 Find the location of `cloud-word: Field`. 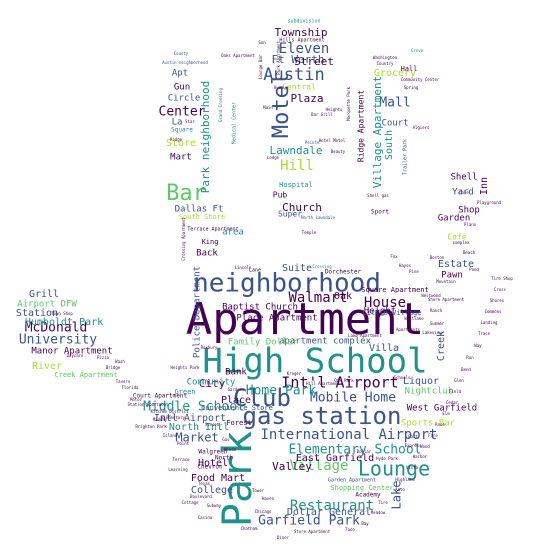

cloud-word: Field is located at coordinates (455, 391).